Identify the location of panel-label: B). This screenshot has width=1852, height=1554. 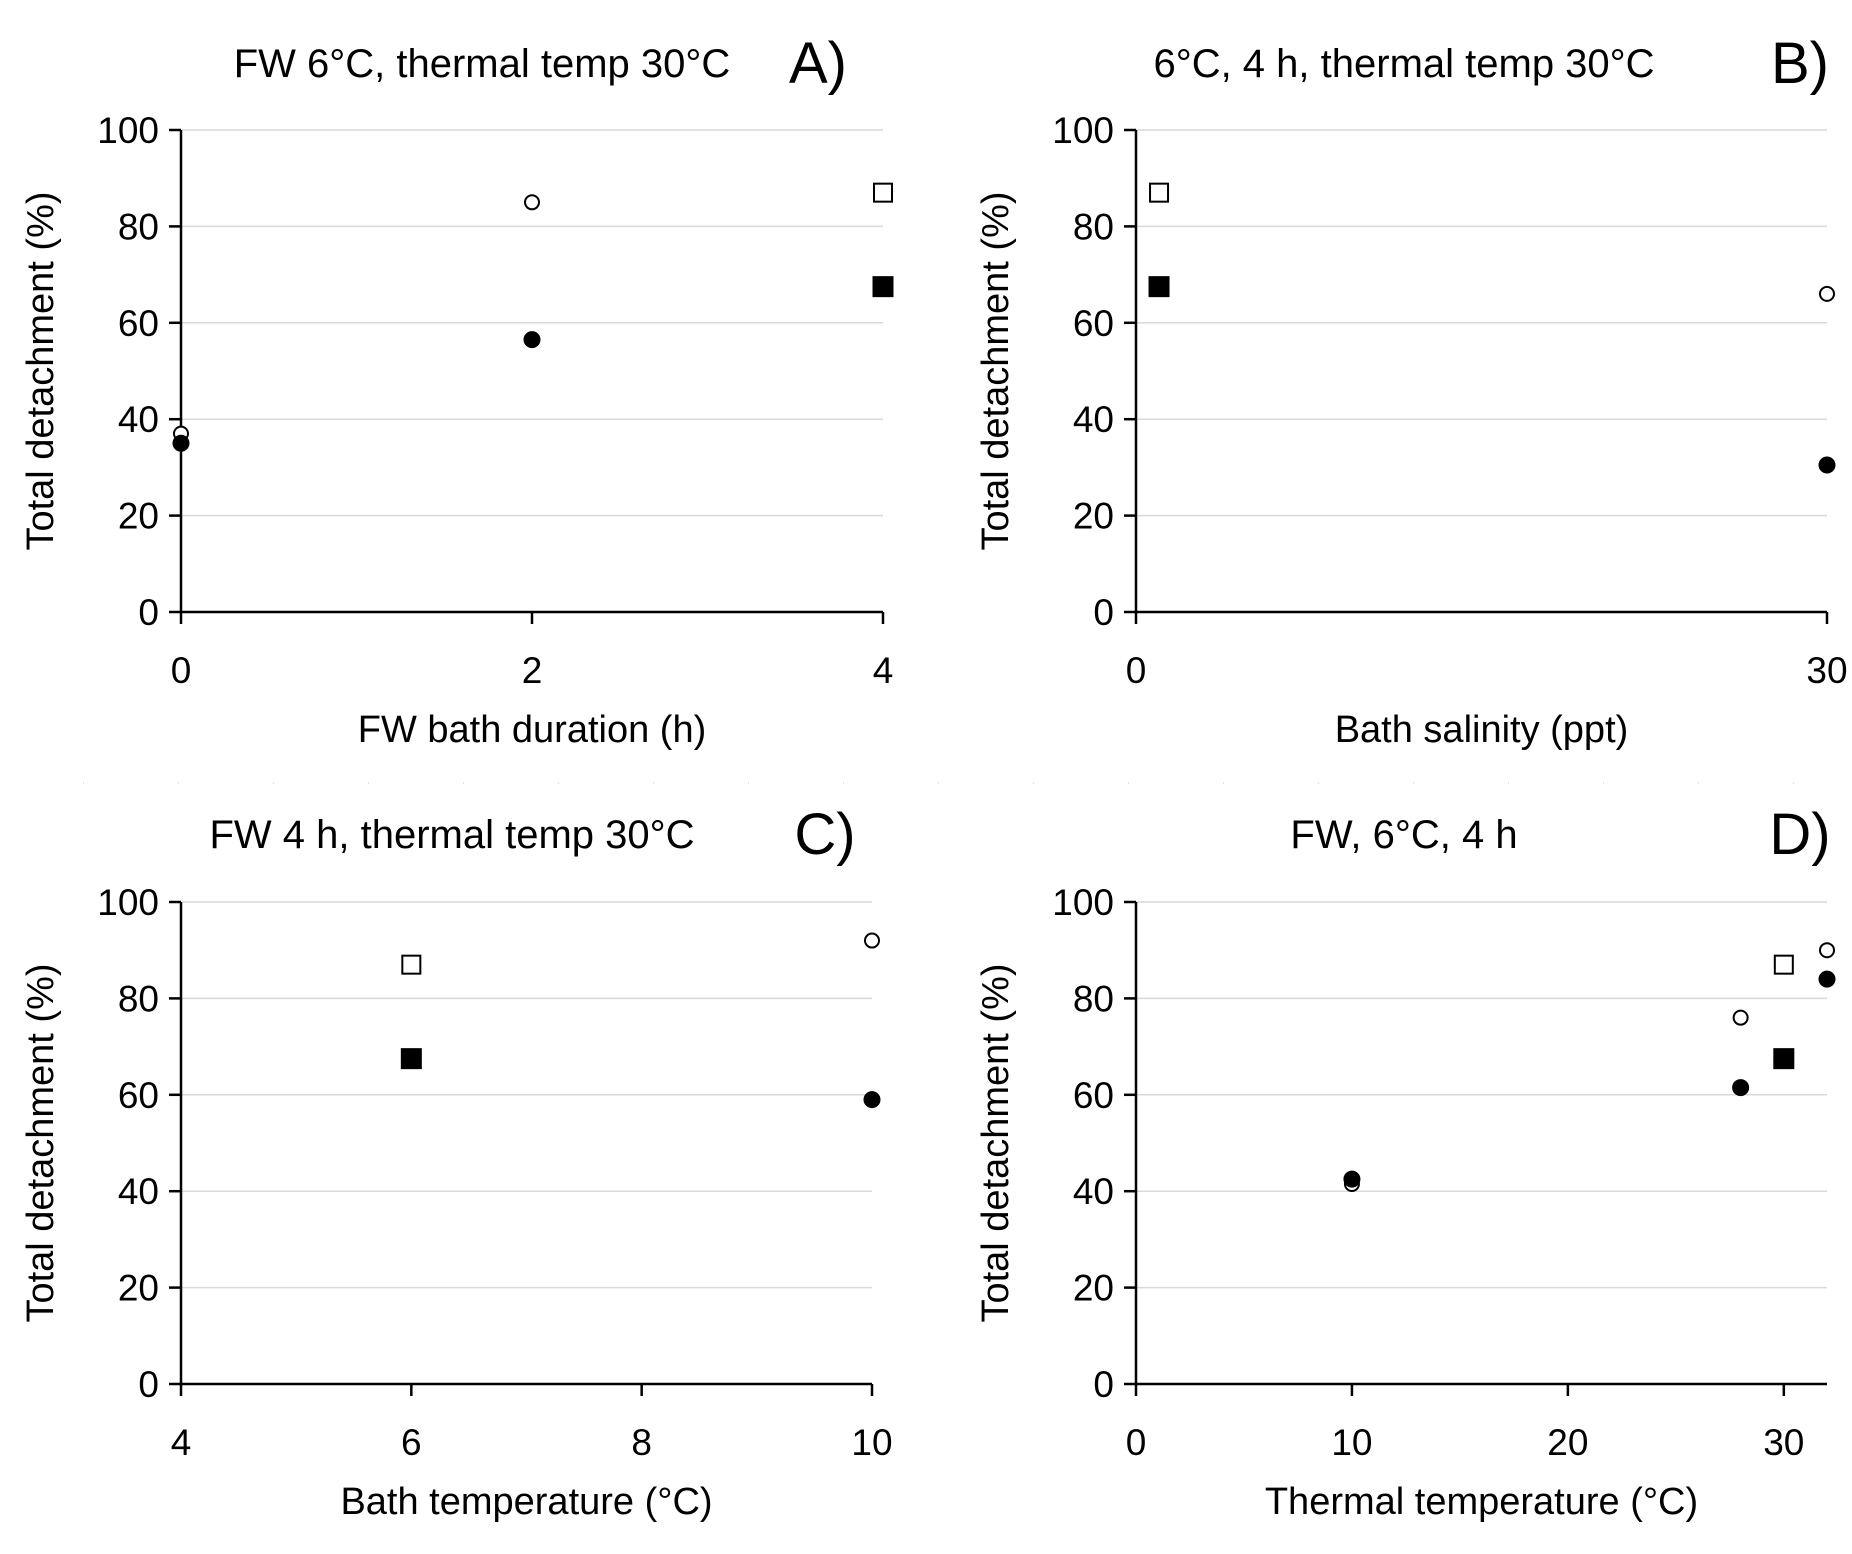
(1800, 63).